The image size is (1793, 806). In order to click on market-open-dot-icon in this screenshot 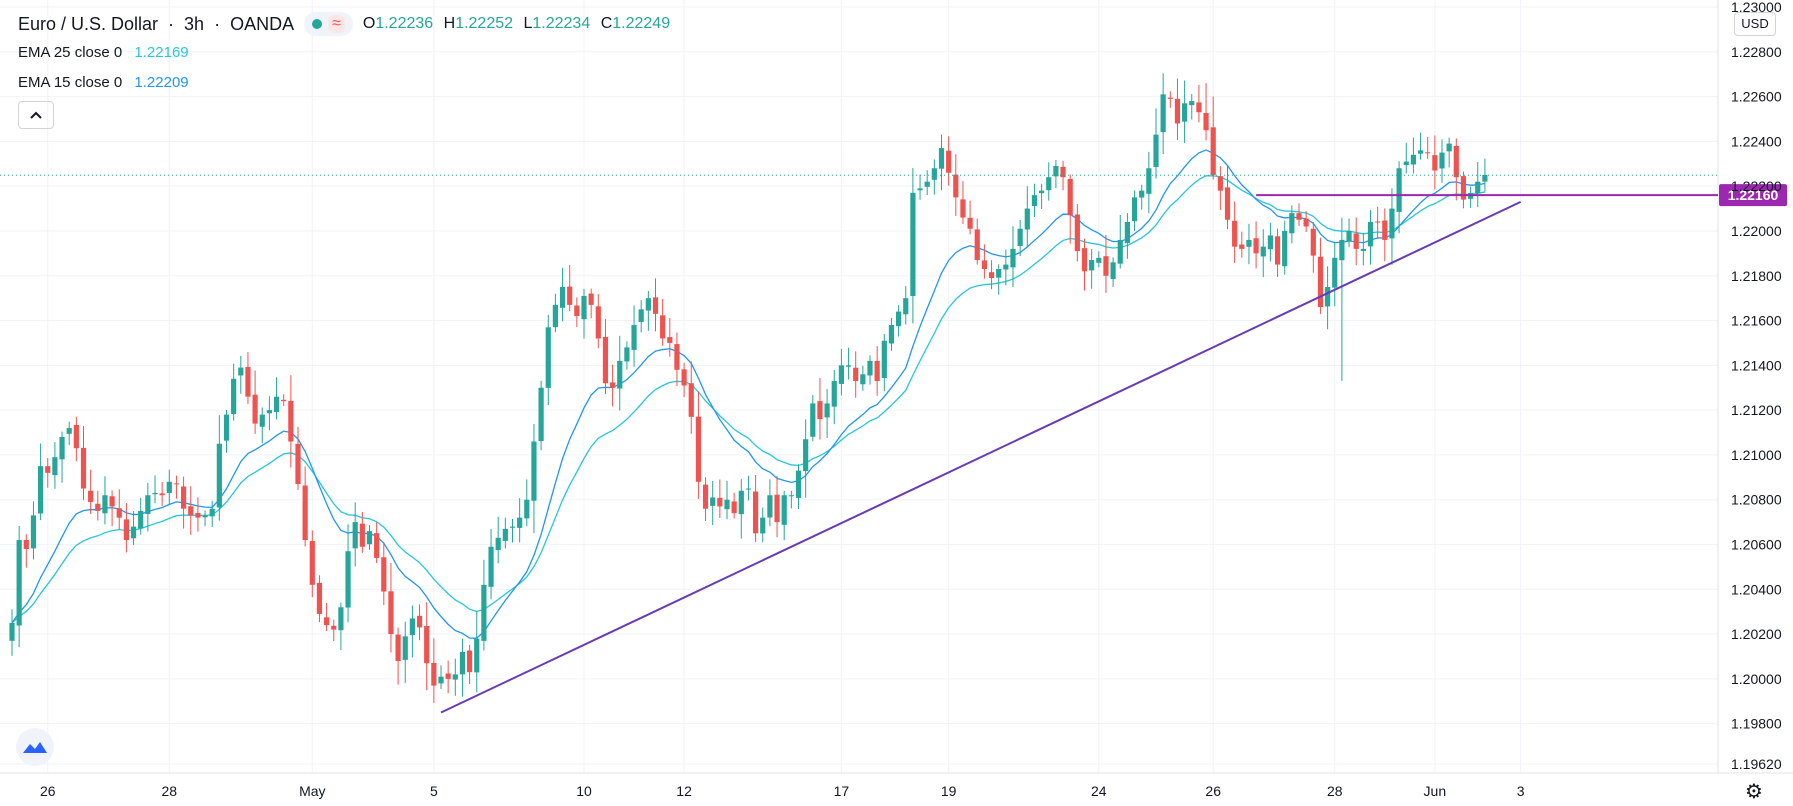, I will do `click(317, 24)`.